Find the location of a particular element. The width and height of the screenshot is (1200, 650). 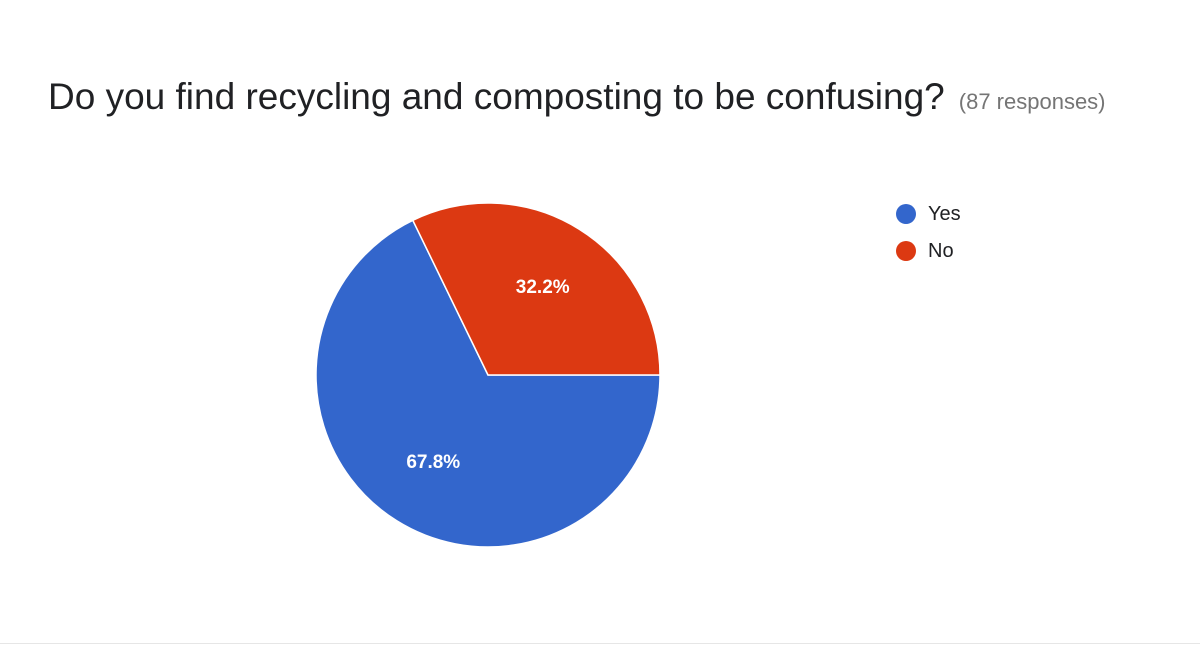

pie-labels: 67.8% 32.2% is located at coordinates (487, 375).